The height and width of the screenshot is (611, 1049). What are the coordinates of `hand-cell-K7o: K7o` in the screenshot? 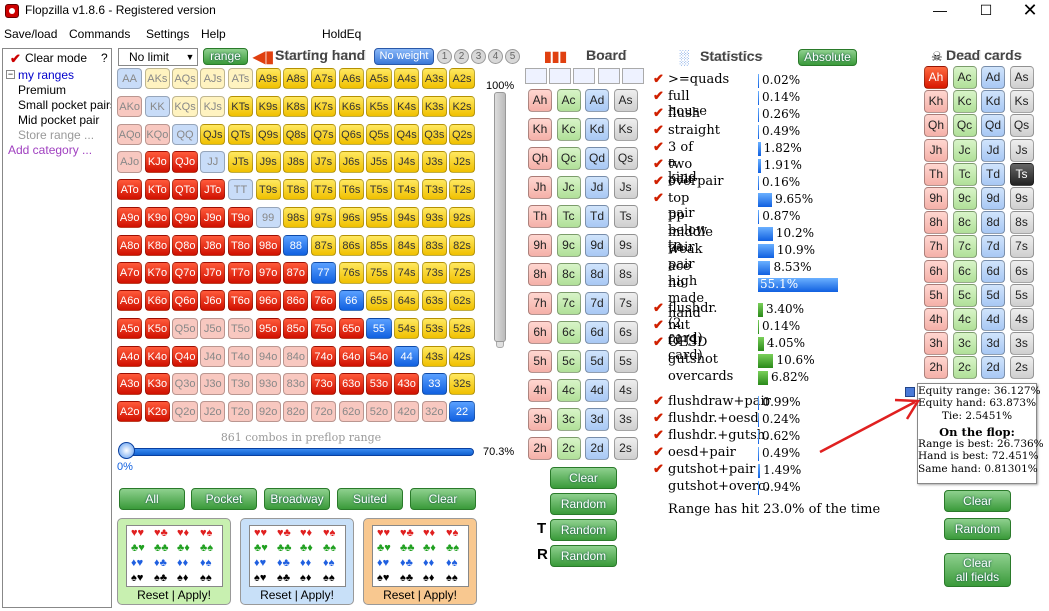 It's located at (157, 273).